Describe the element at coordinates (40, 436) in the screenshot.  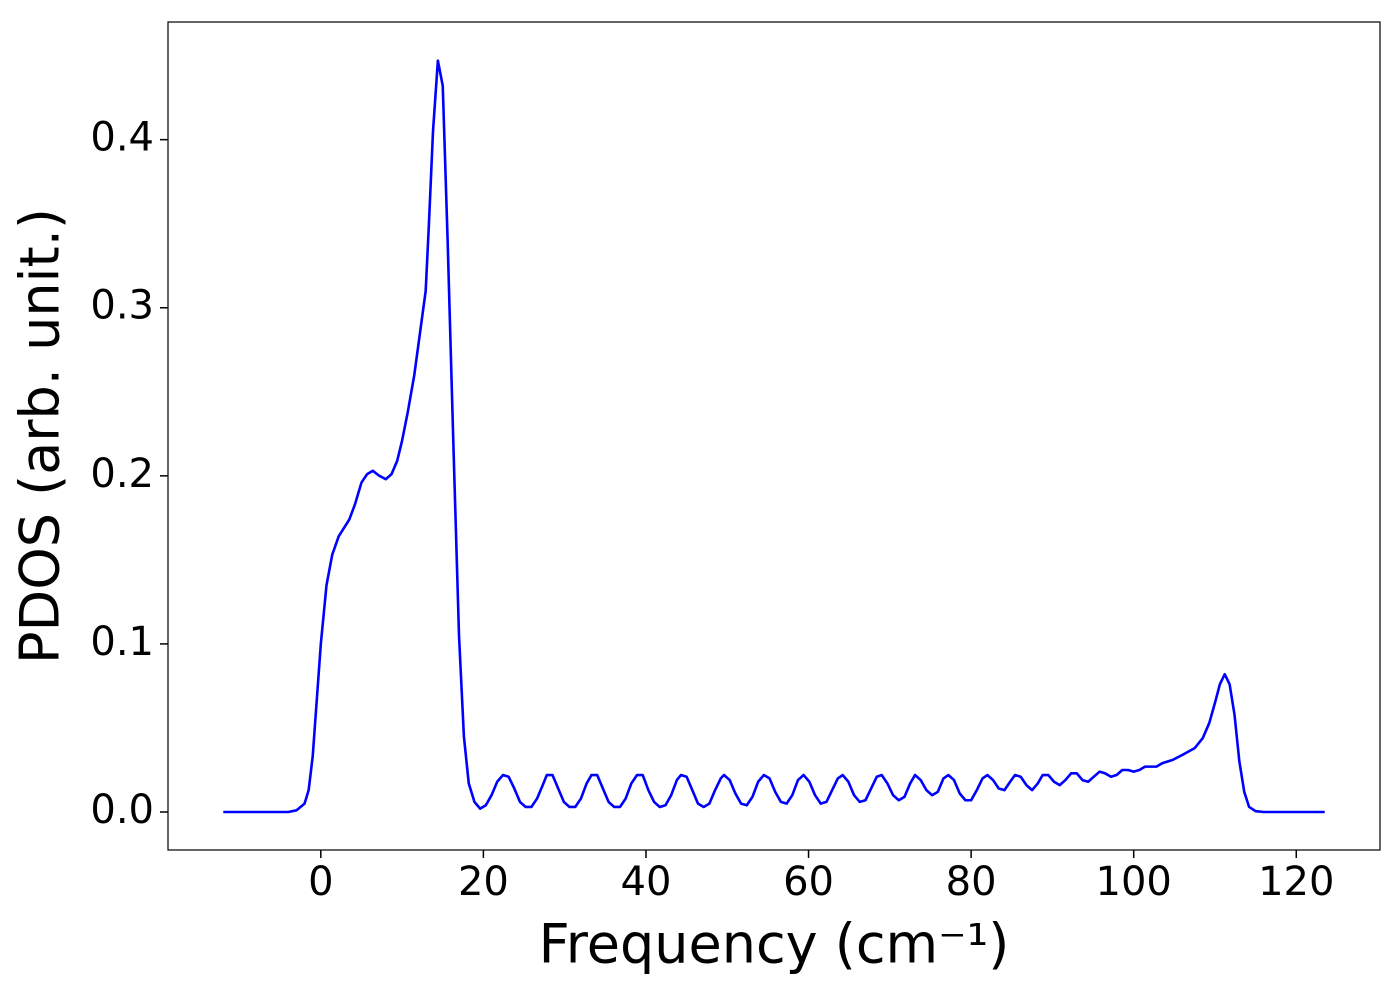
I see `y-axis-label: PDOS (arb. unit.)` at that location.